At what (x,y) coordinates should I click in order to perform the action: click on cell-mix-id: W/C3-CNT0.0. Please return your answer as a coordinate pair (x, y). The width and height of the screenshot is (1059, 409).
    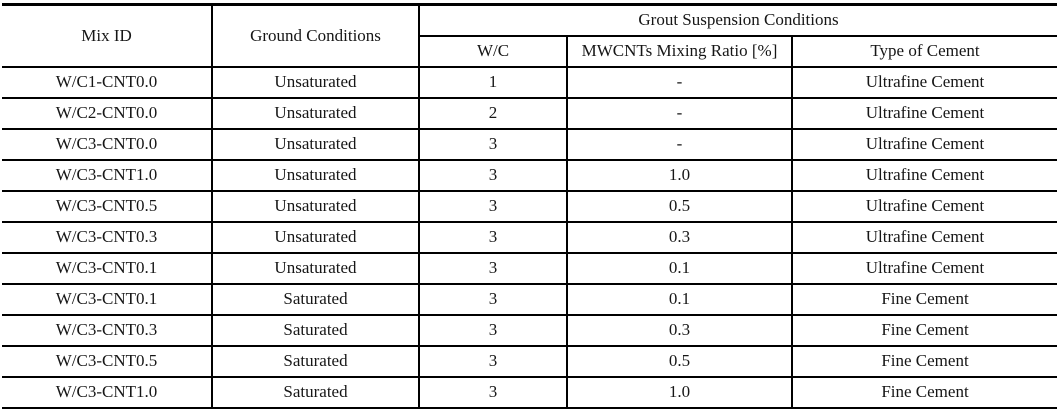
    Looking at the image, I should click on (107, 144).